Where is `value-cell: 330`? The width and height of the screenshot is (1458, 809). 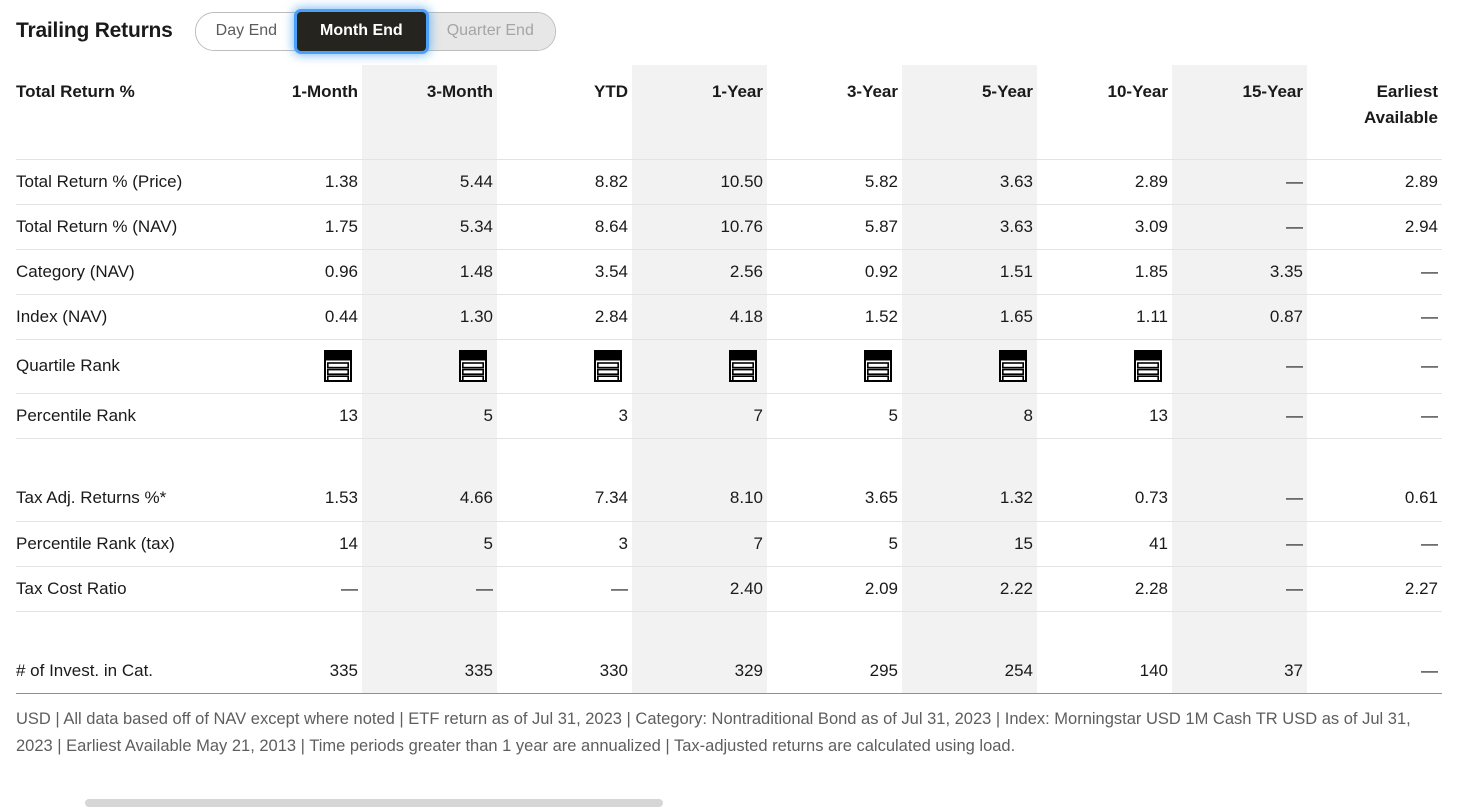 value-cell: 330 is located at coordinates (564, 671).